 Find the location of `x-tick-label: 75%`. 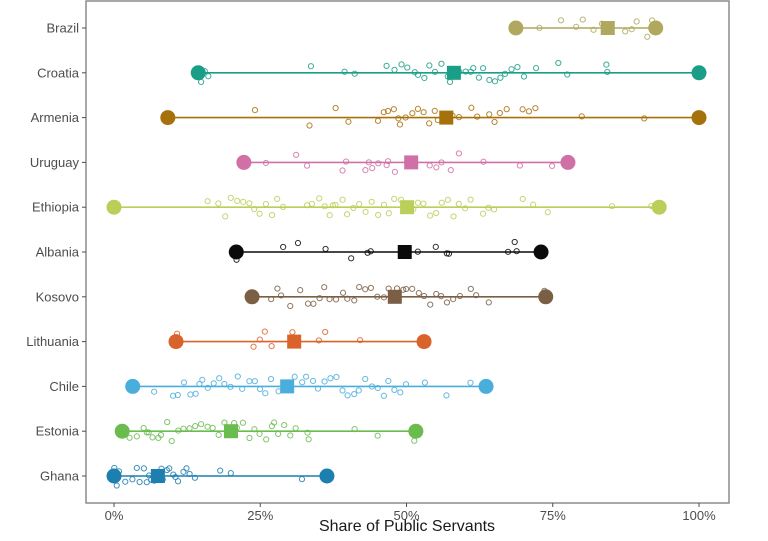

x-tick-label: 75% is located at coordinates (553, 515).